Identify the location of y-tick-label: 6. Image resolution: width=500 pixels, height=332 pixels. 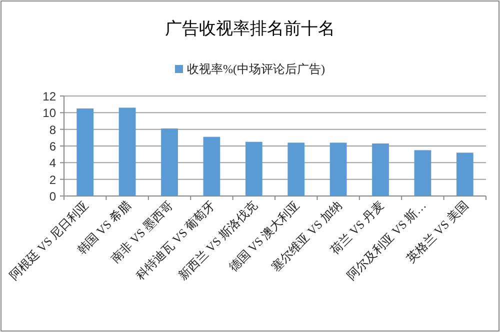
(52, 147).